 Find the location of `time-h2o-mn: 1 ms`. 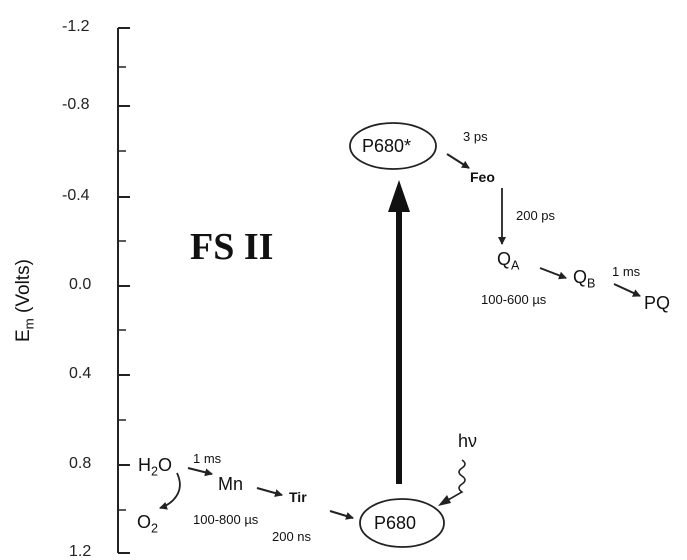

time-h2o-mn: 1 ms is located at coordinates (207, 458).